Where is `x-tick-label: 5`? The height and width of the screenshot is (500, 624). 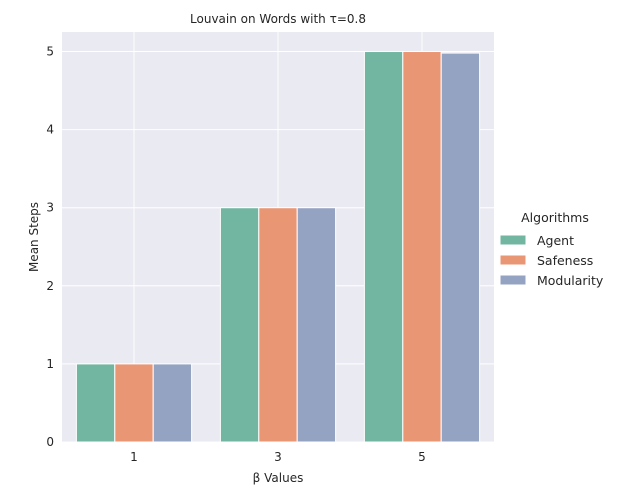
x-tick-label: 5 is located at coordinates (422, 457).